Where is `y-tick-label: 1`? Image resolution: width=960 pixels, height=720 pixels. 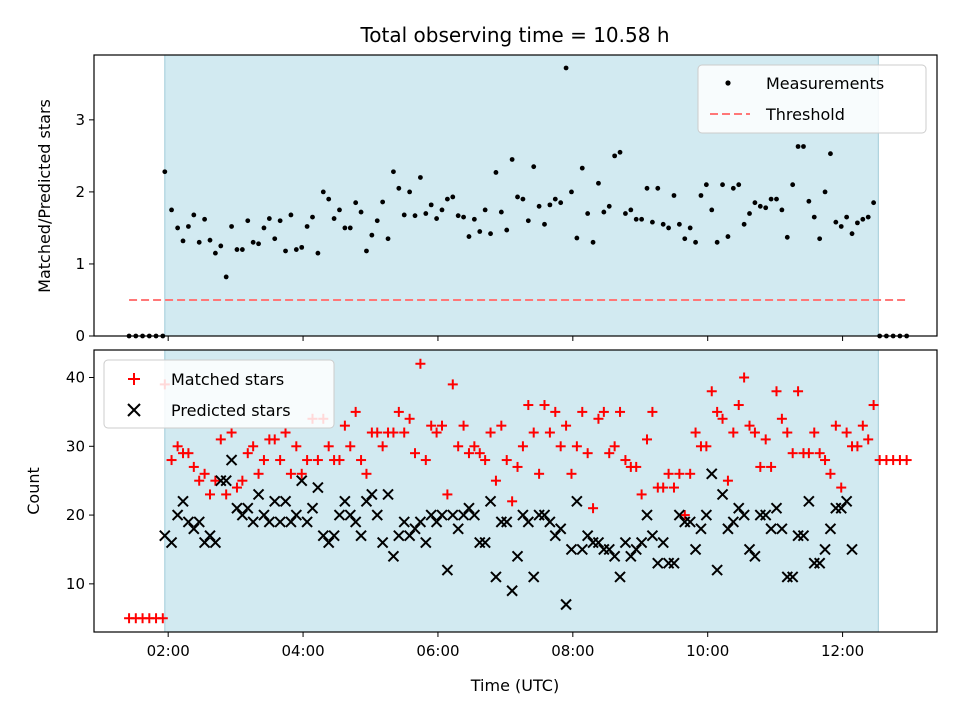
y-tick-label: 1 is located at coordinates (80, 264).